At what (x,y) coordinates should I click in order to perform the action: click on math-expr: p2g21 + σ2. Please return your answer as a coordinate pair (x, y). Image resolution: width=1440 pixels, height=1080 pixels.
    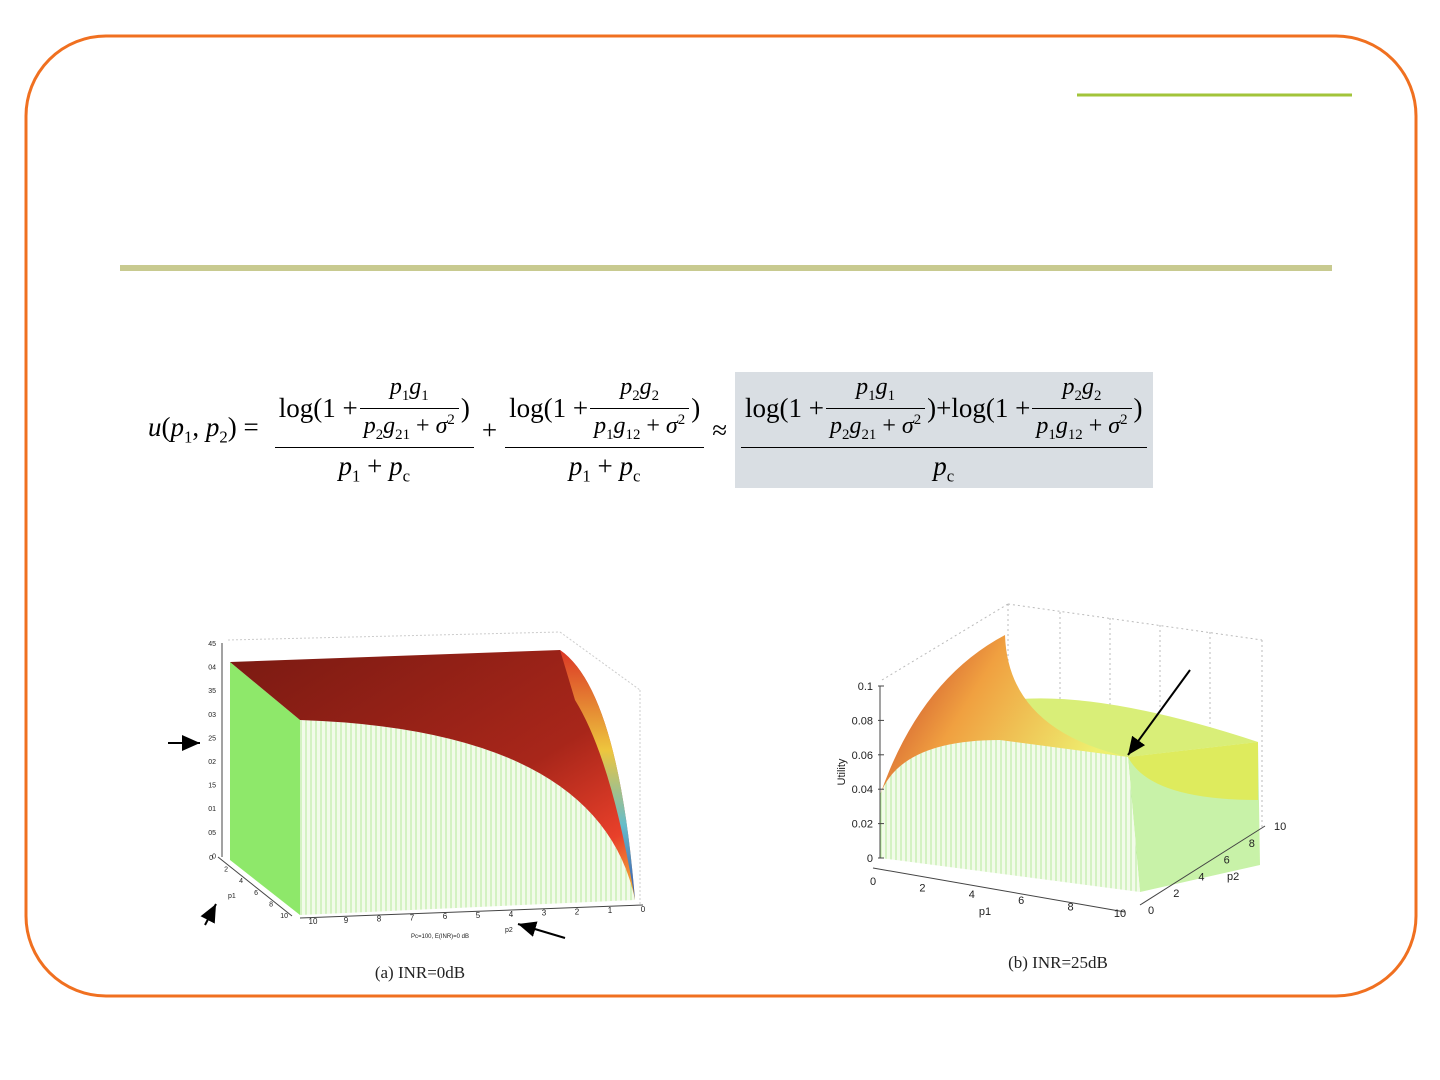
    Looking at the image, I should click on (876, 427).